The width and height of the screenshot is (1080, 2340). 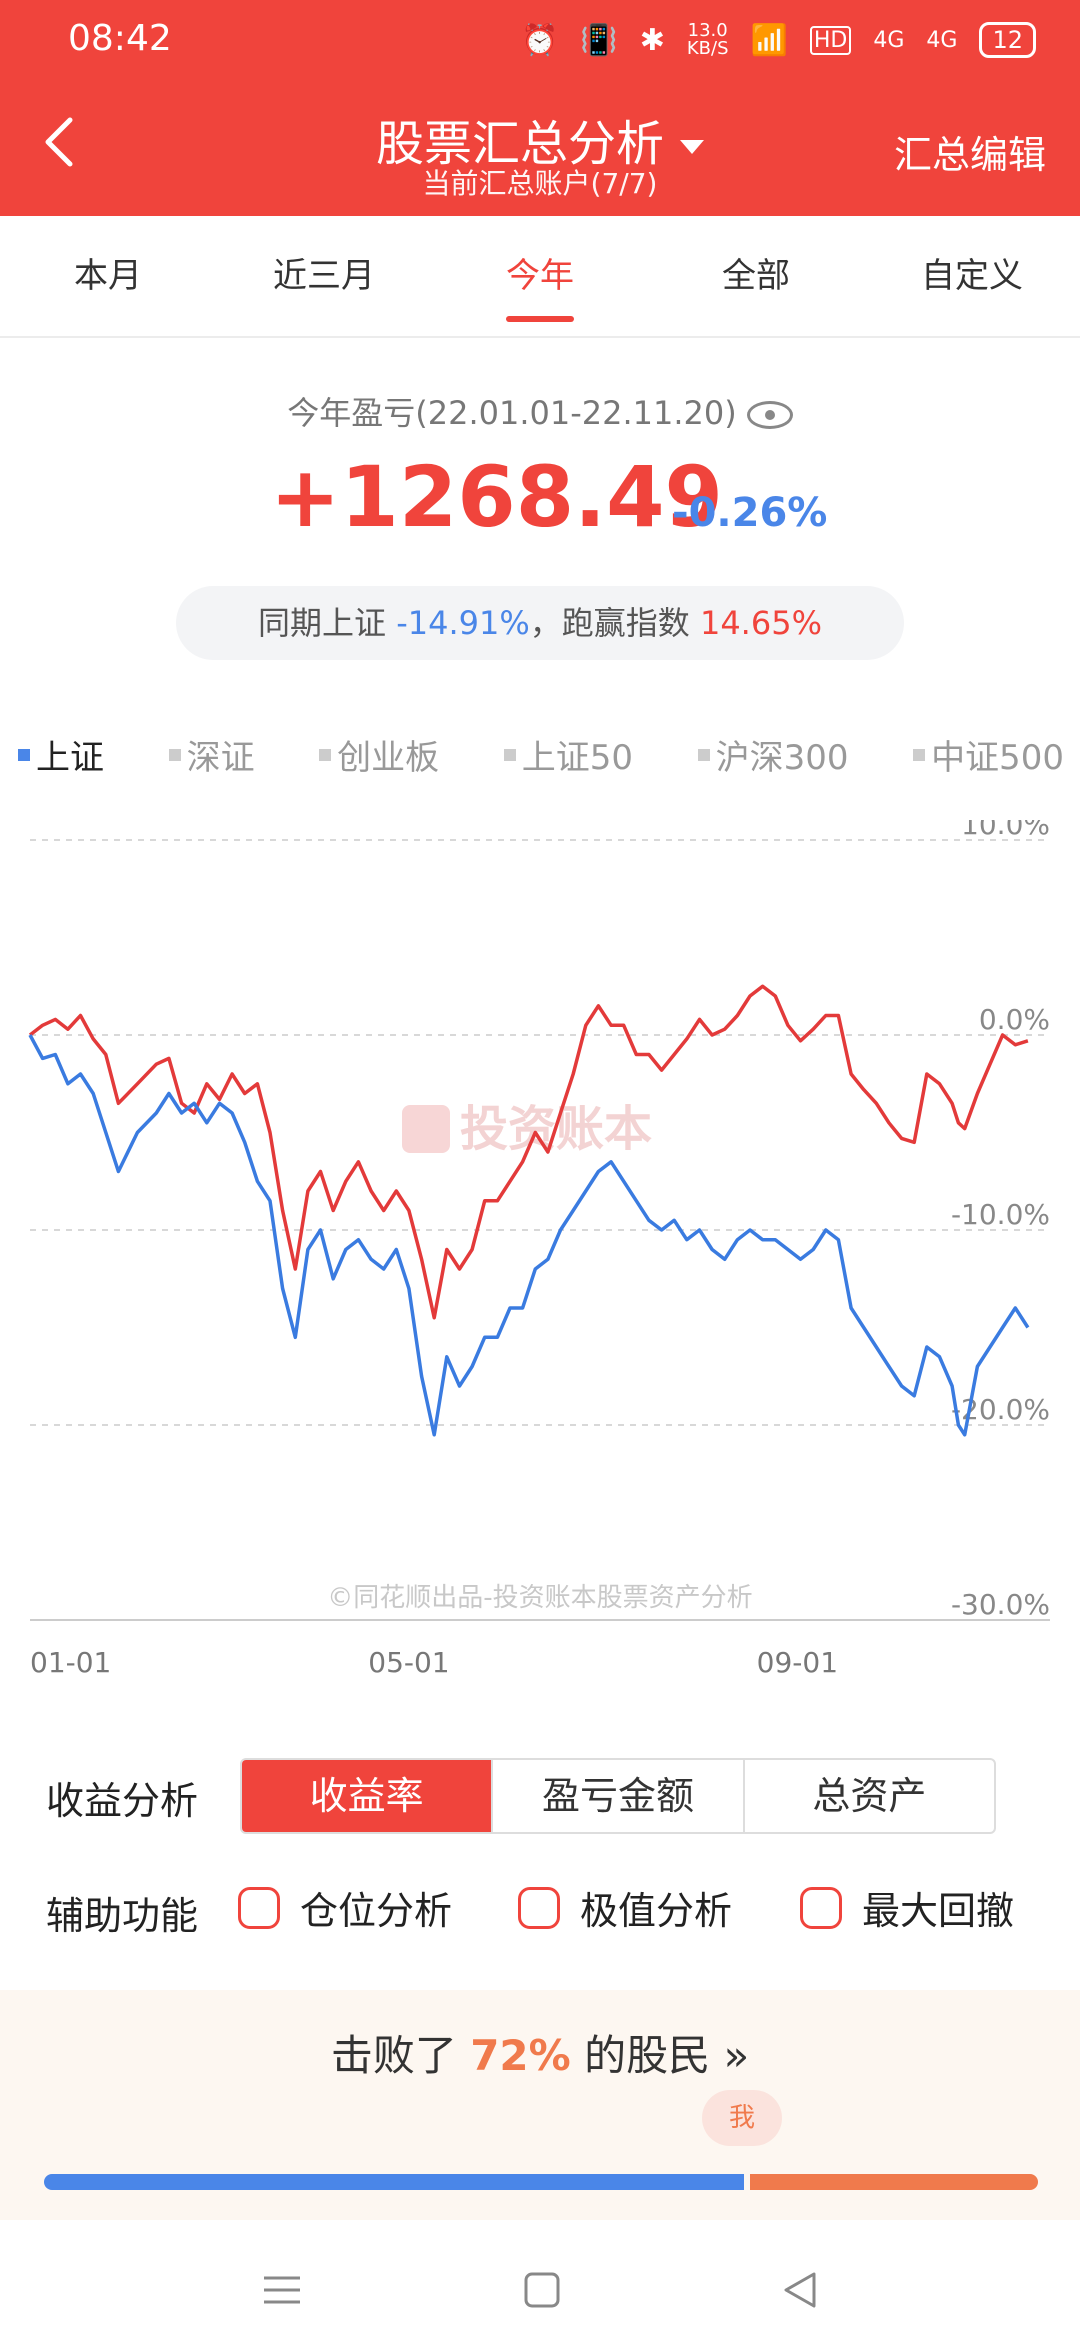 I want to click on page-title: 股票汇总分析, so click(x=540, y=139).